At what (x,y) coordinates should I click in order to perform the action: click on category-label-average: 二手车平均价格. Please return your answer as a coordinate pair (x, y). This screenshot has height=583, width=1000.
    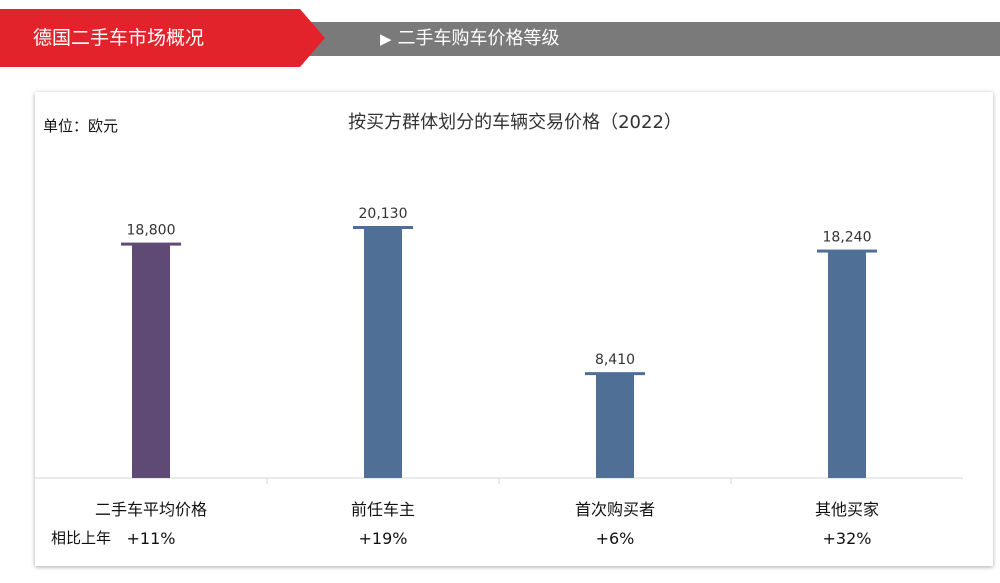
    Looking at the image, I should click on (150, 509).